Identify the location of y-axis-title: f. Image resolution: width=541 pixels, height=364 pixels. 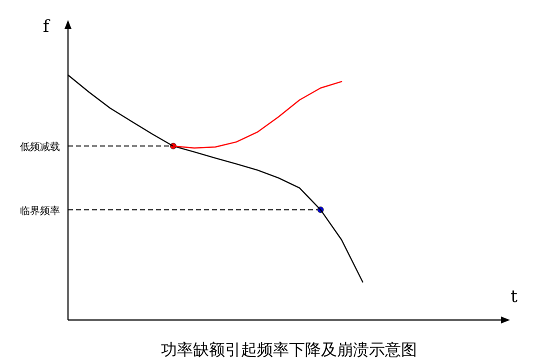
(46, 27).